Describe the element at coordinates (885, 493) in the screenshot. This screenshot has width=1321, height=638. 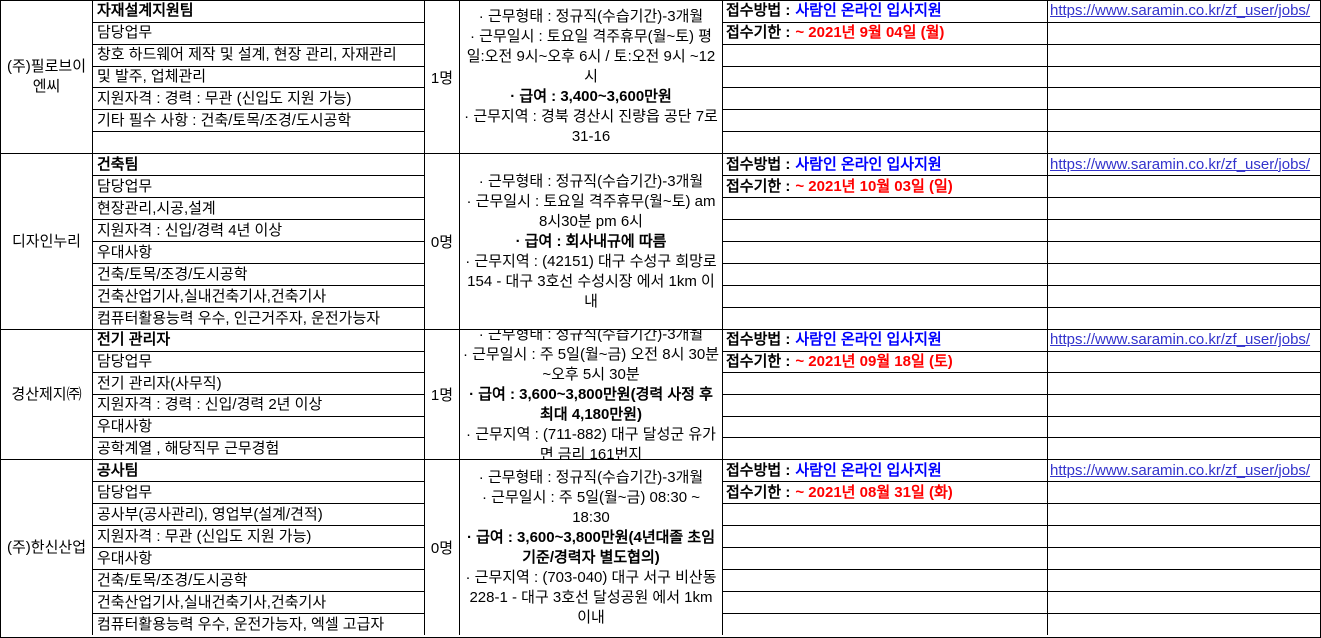
I see `deadline-cell: 접수기한 : ~ 2021년 08월 31일 (화)` at that location.